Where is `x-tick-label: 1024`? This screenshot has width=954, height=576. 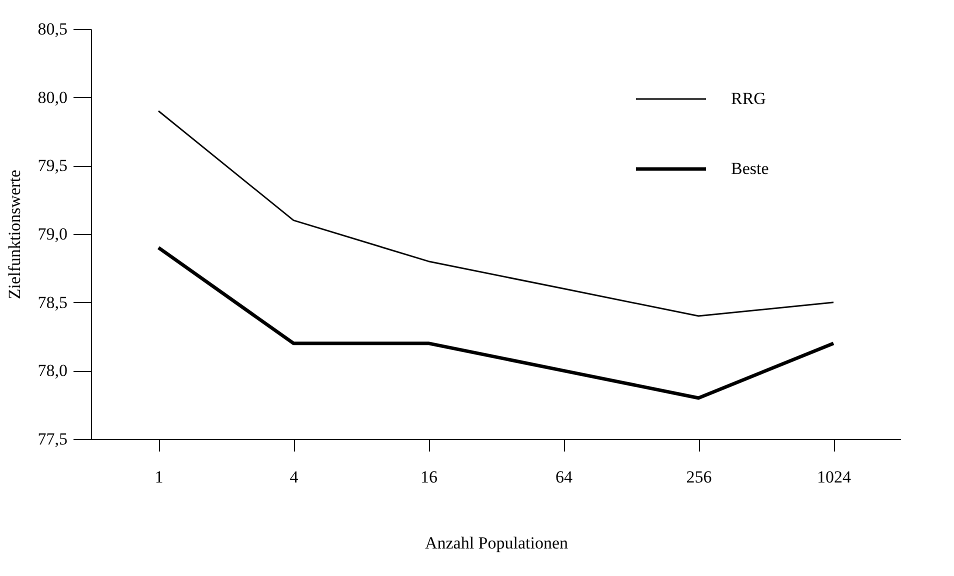 x-tick-label: 1024 is located at coordinates (834, 477).